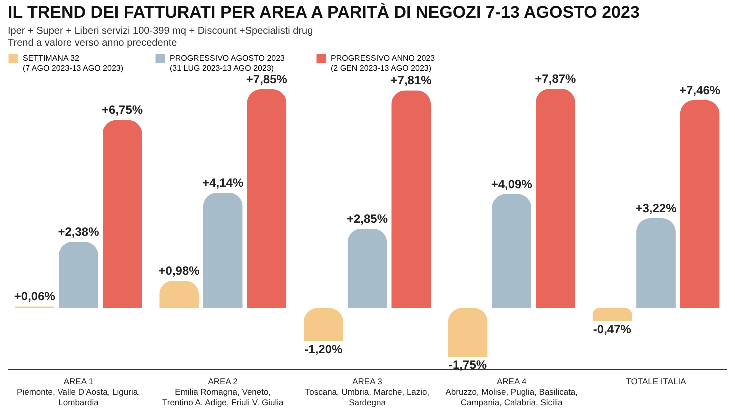 The image size is (735, 413). What do you see at coordinates (161, 31) in the screenshot?
I see `chart-subtitle: Iper + Super + Liberi servizi 100-399 mq + Discount +Specialisti drug` at bounding box center [161, 31].